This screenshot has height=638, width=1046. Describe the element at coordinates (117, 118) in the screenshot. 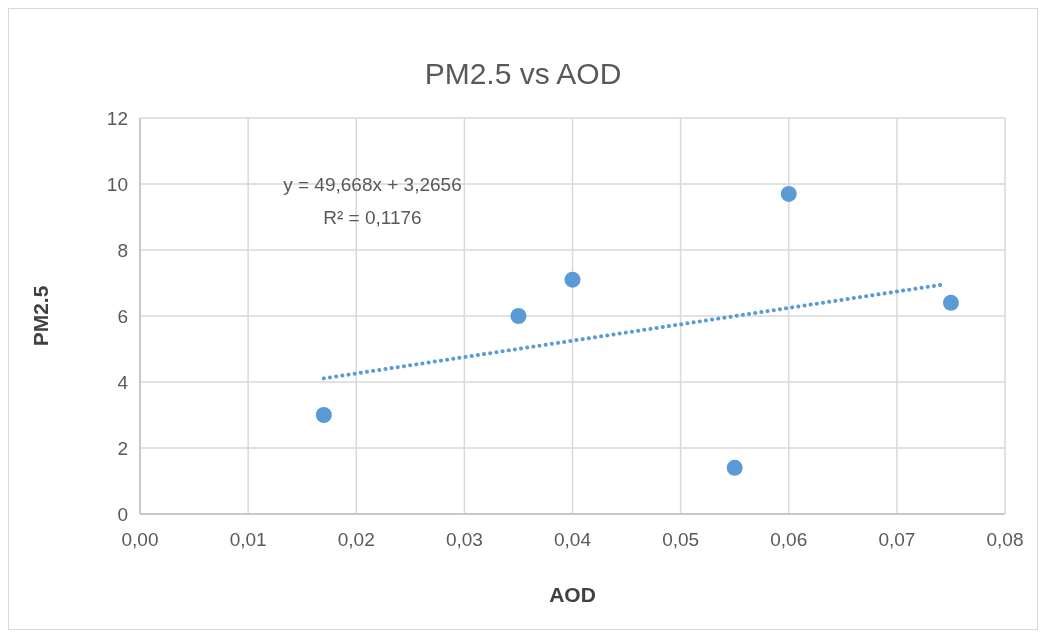

I see `y-tick-label: 12` at that location.